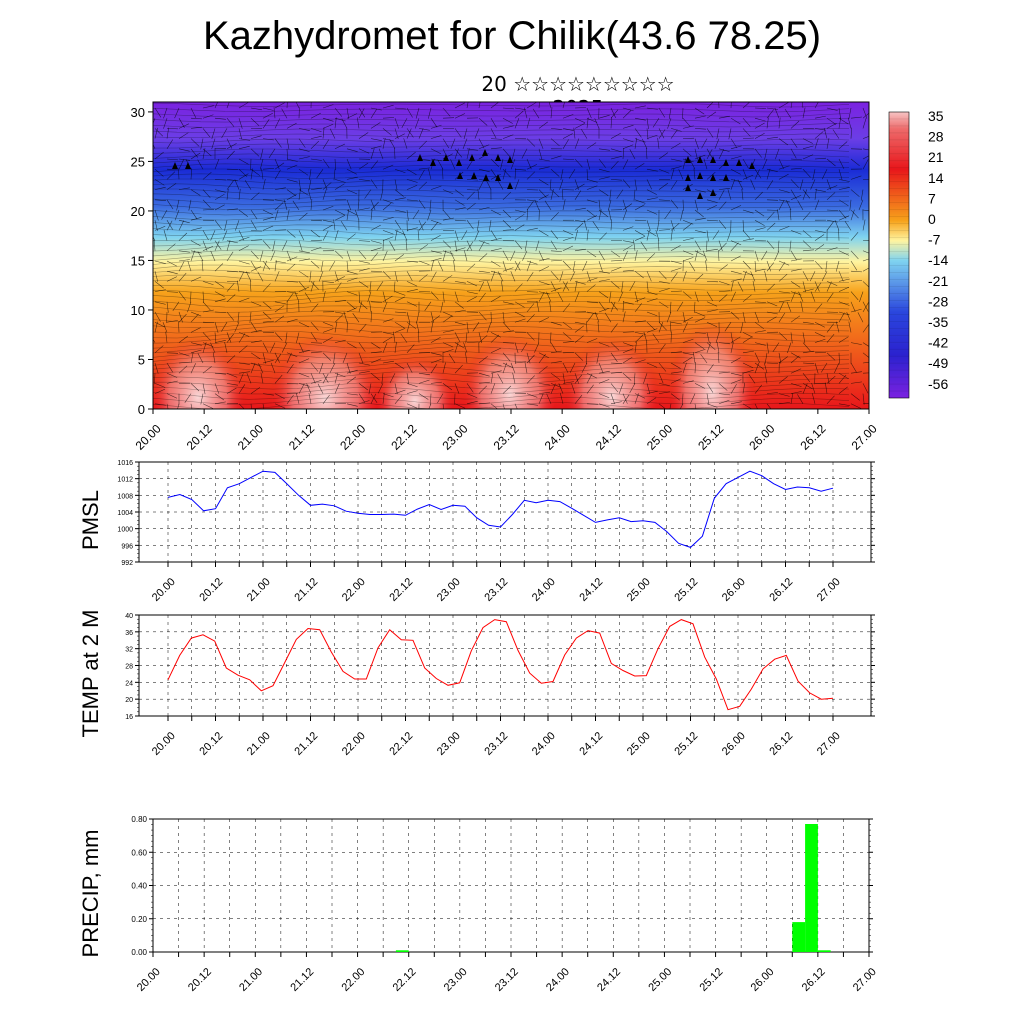  I want to click on pmsl-x-label: 22.12, so click(401, 590).